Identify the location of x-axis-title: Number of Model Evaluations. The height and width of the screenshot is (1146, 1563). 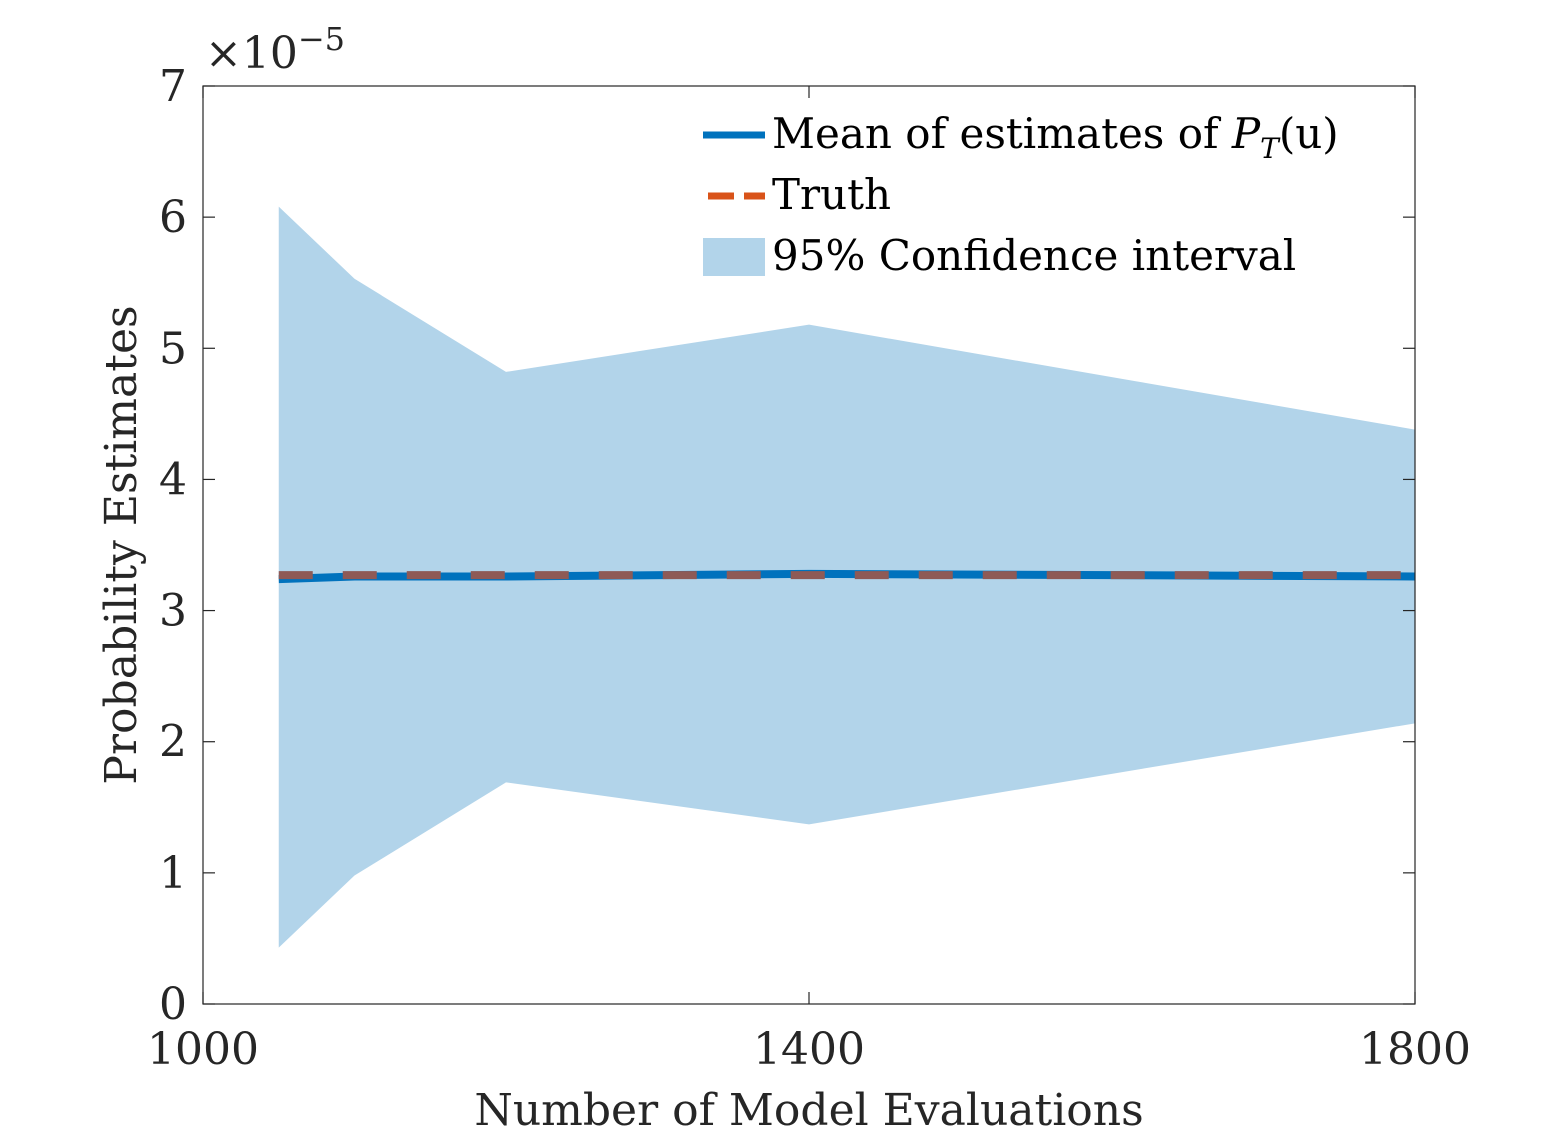
(808, 1110).